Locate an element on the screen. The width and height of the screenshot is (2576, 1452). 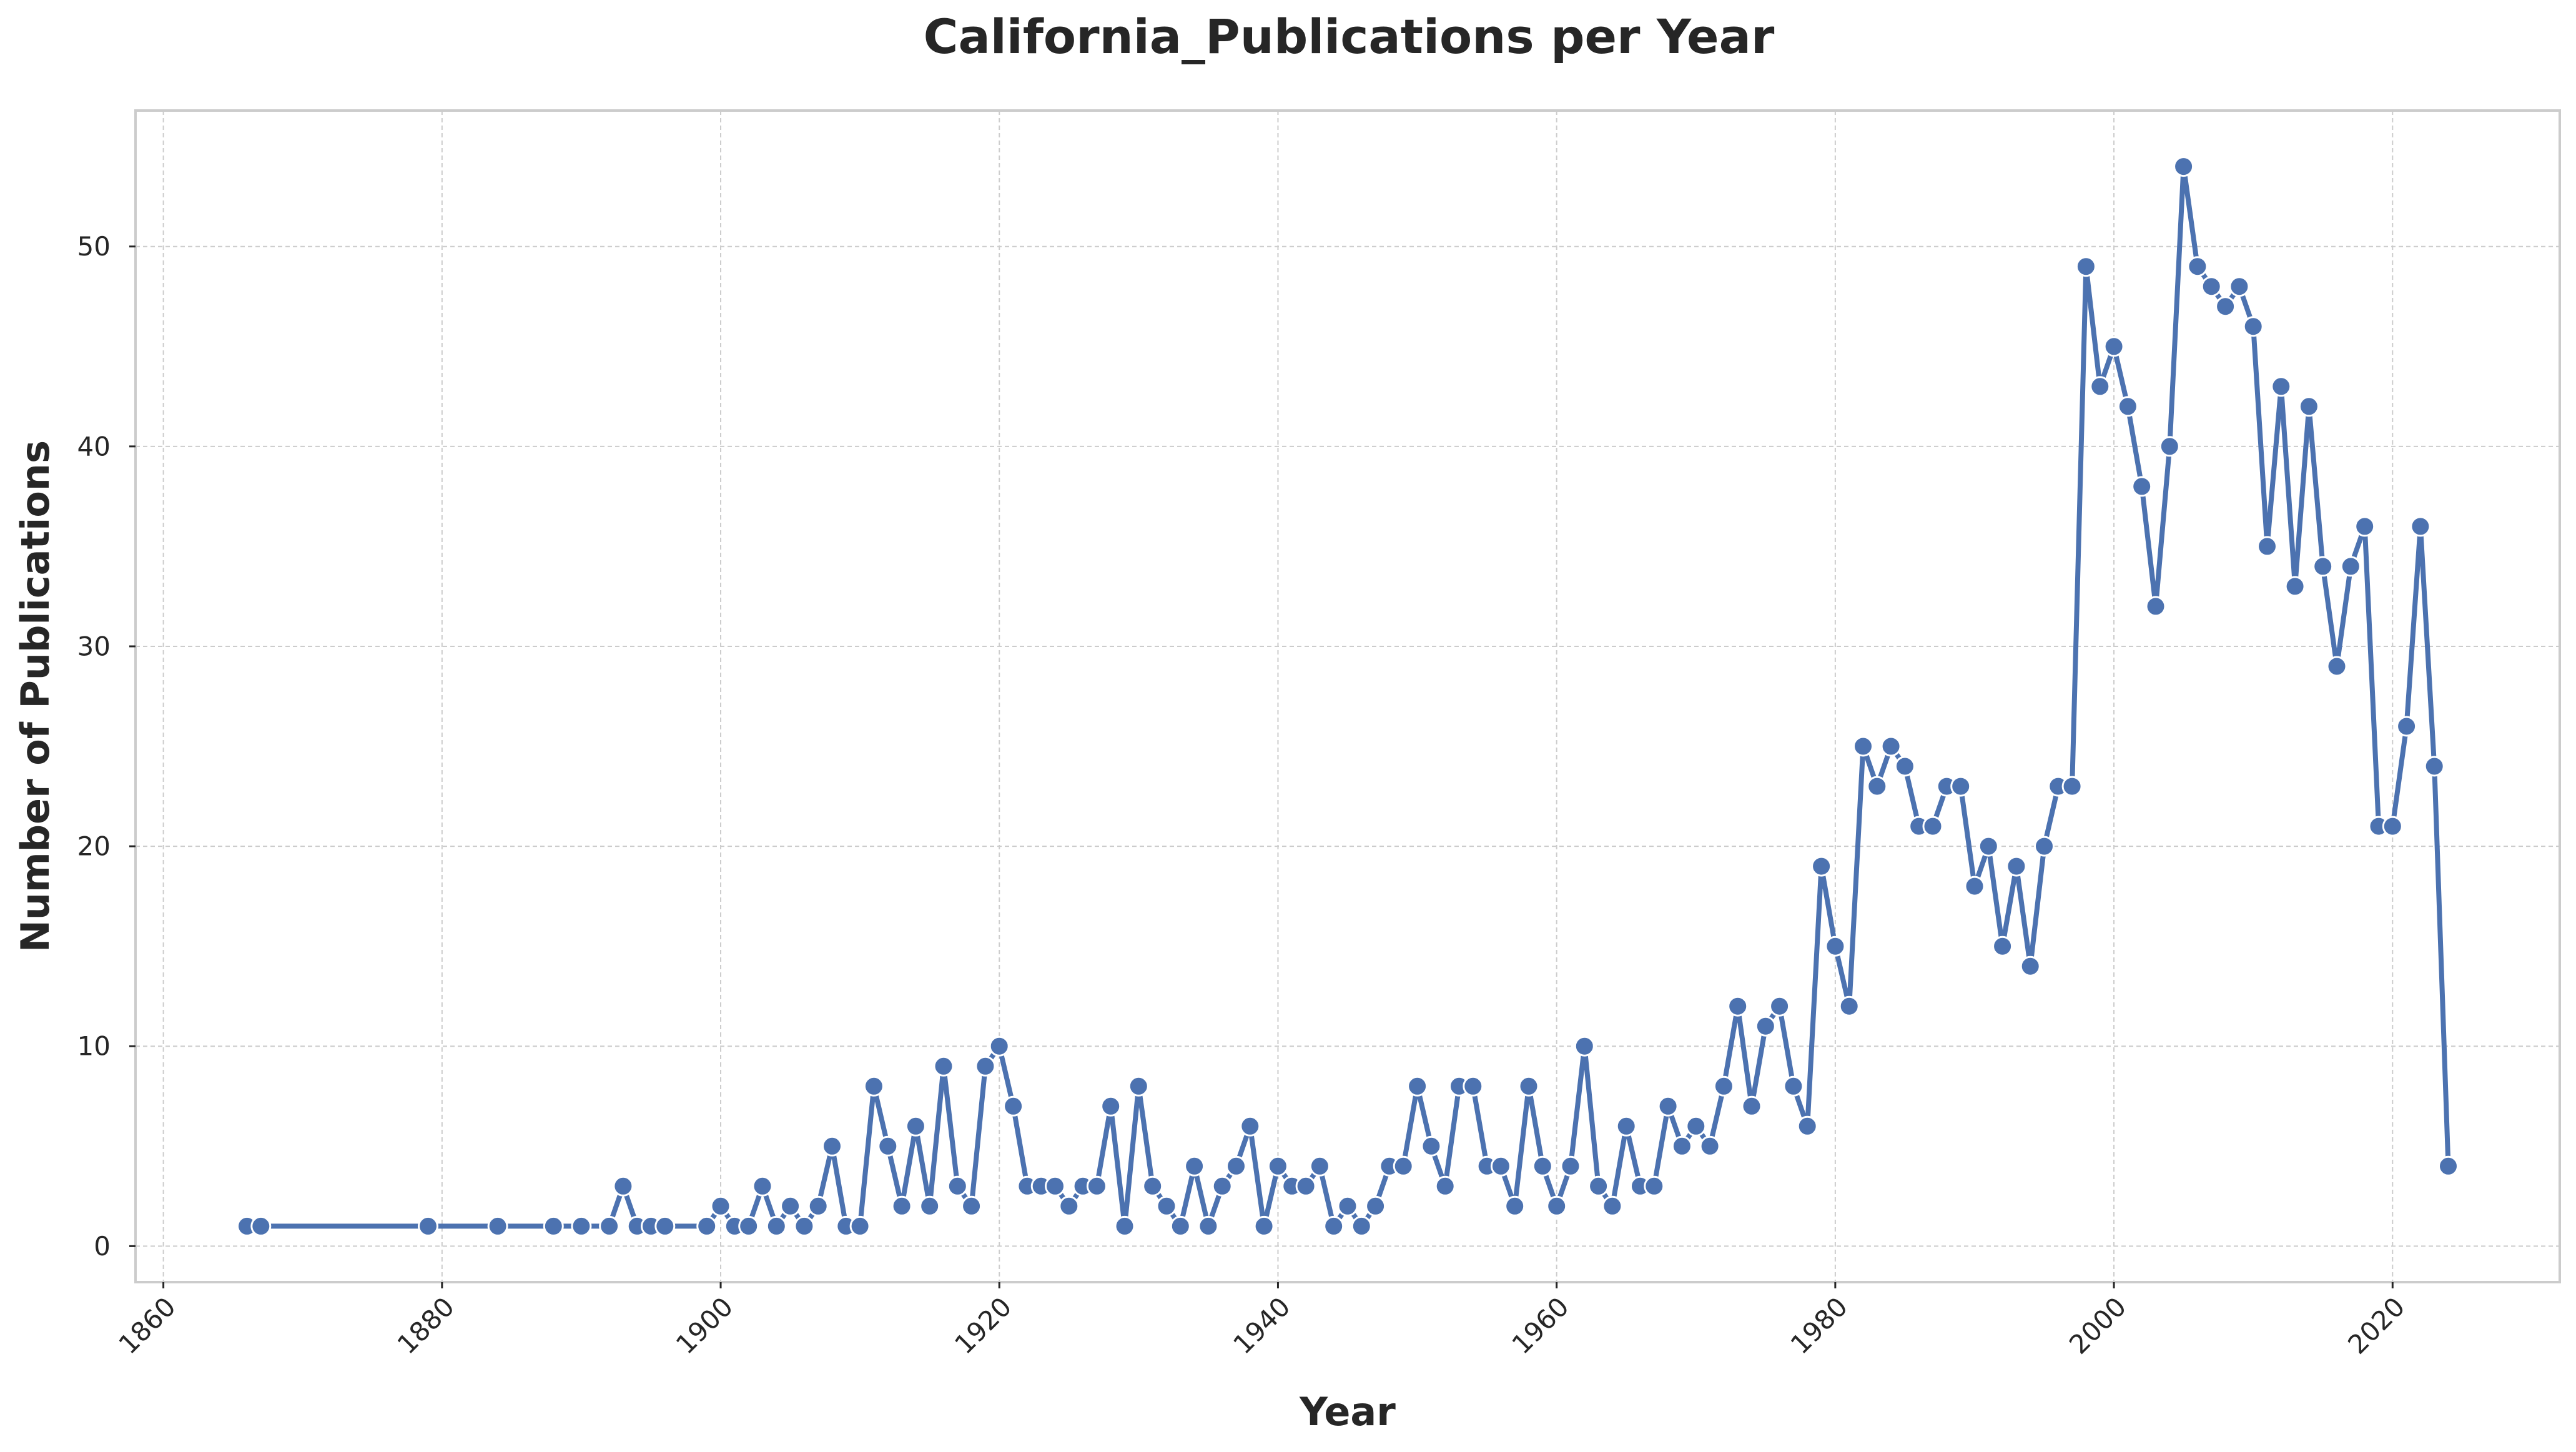
x-tick-label: 1860 is located at coordinates (148, 1325).